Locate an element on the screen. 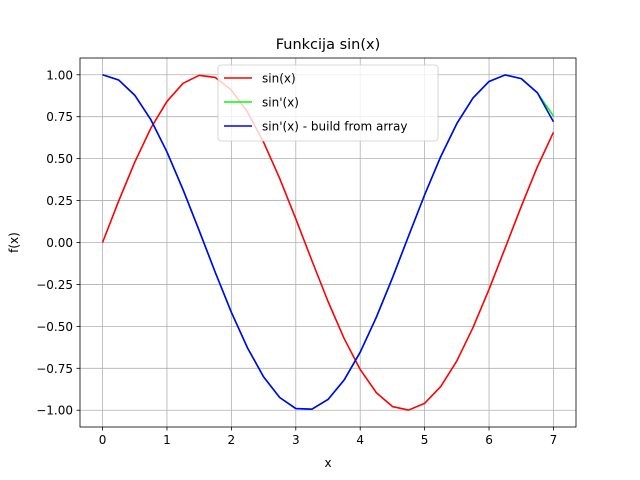 The height and width of the screenshot is (480, 640). x-axis-title: x is located at coordinates (327, 463).